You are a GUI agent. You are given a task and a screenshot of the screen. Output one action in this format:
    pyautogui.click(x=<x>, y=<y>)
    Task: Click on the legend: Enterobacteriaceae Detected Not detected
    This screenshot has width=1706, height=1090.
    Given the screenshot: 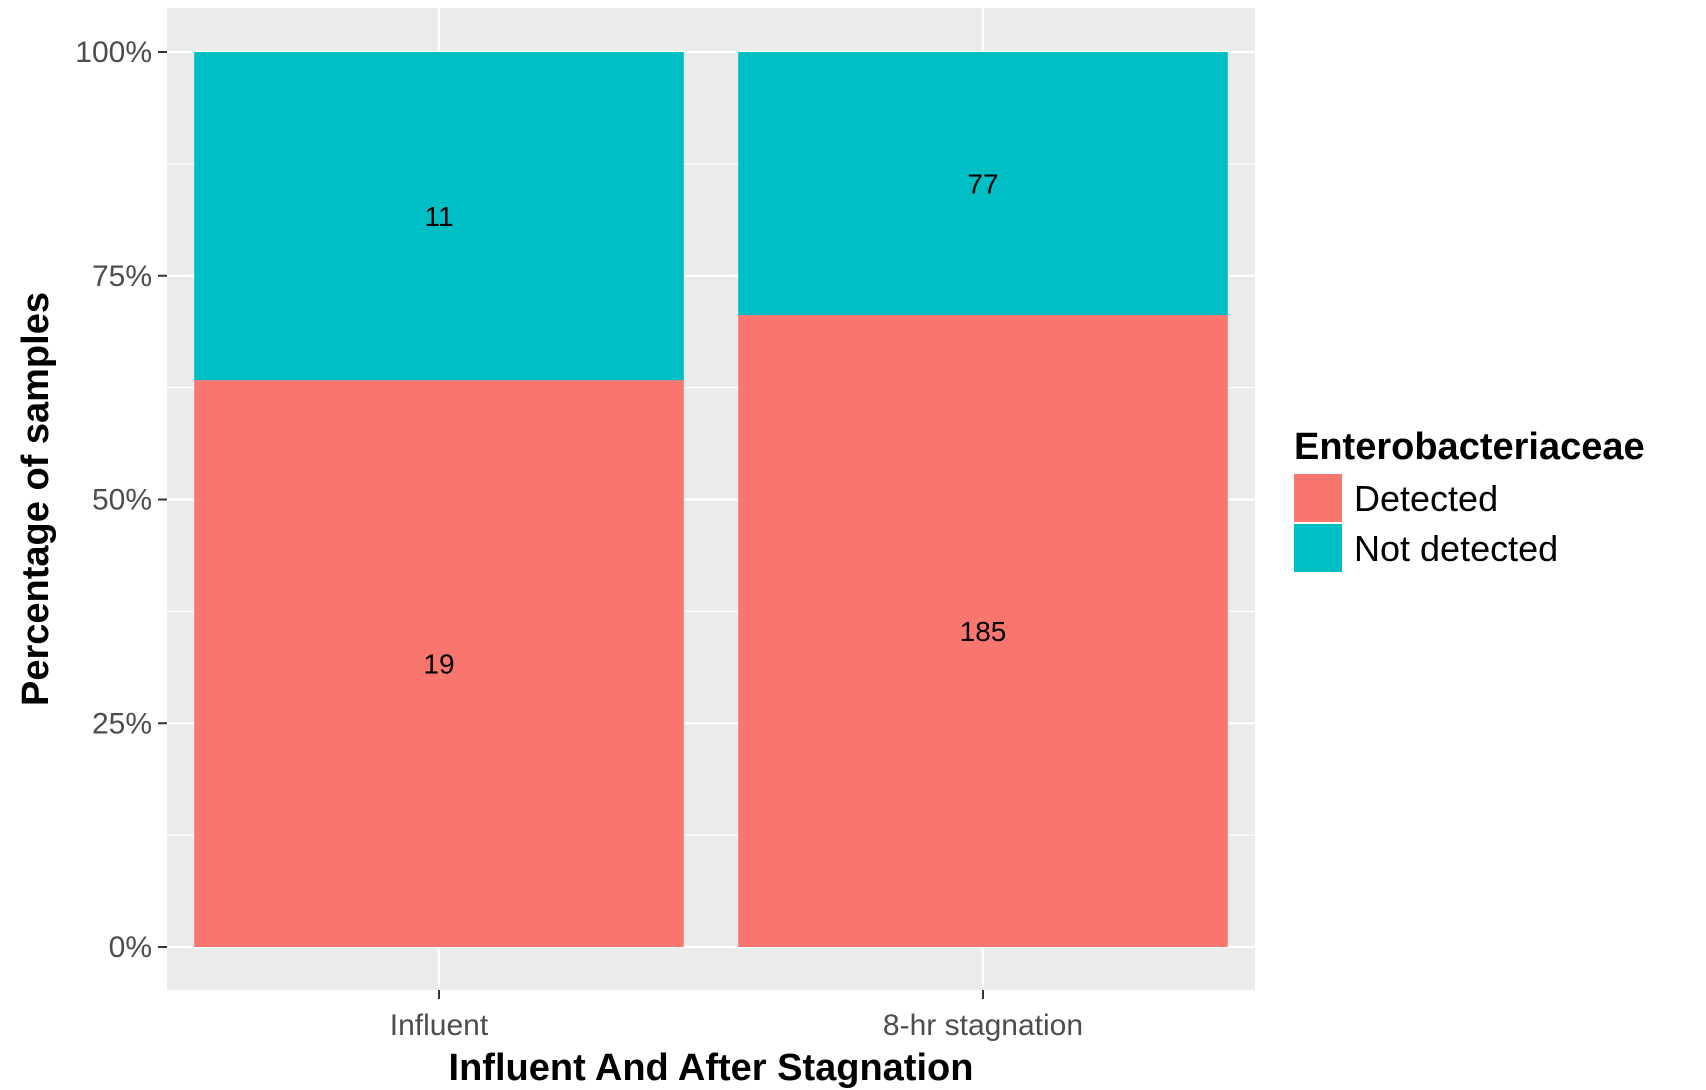 What is the action you would take?
    pyautogui.click(x=1469, y=499)
    